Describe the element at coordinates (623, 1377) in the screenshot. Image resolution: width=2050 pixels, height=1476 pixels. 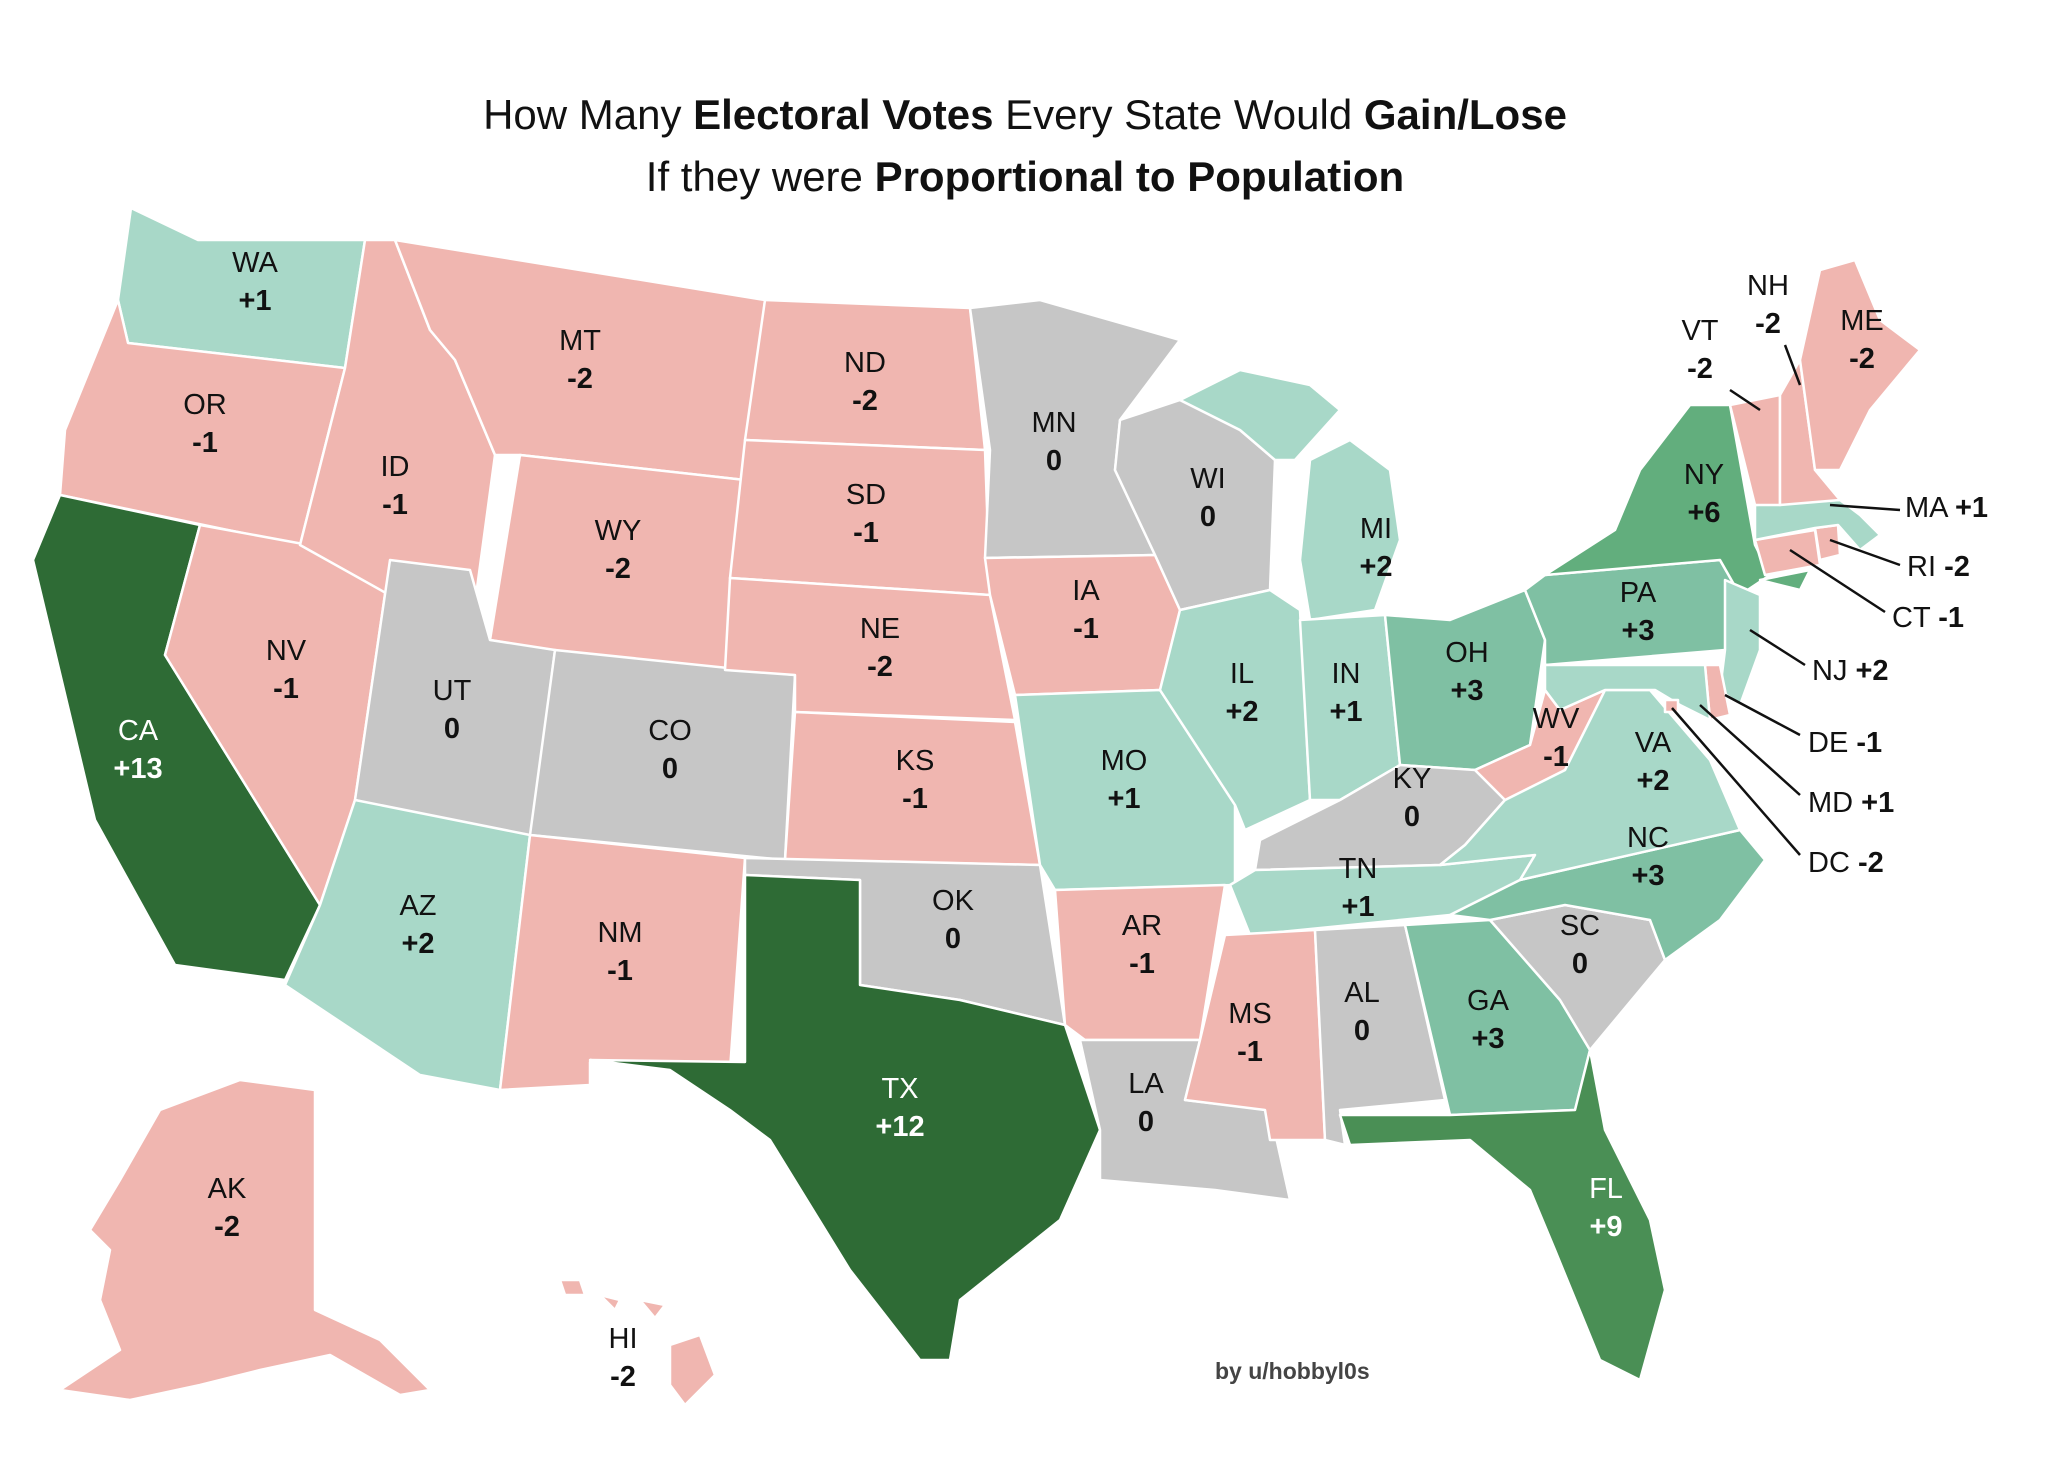
I see `state-value-HI: -2` at that location.